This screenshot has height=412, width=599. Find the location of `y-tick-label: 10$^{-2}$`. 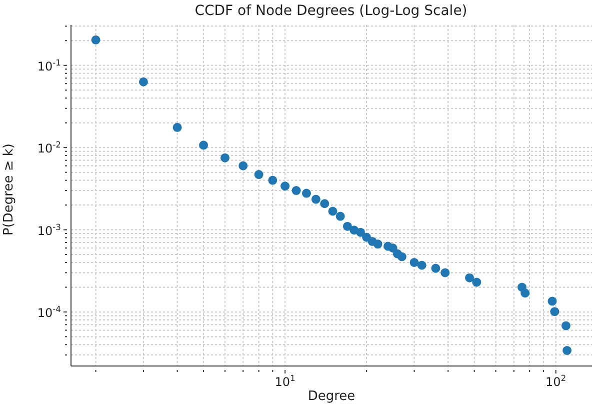

y-tick-label: 10$^{-2}$ is located at coordinates (49, 148).